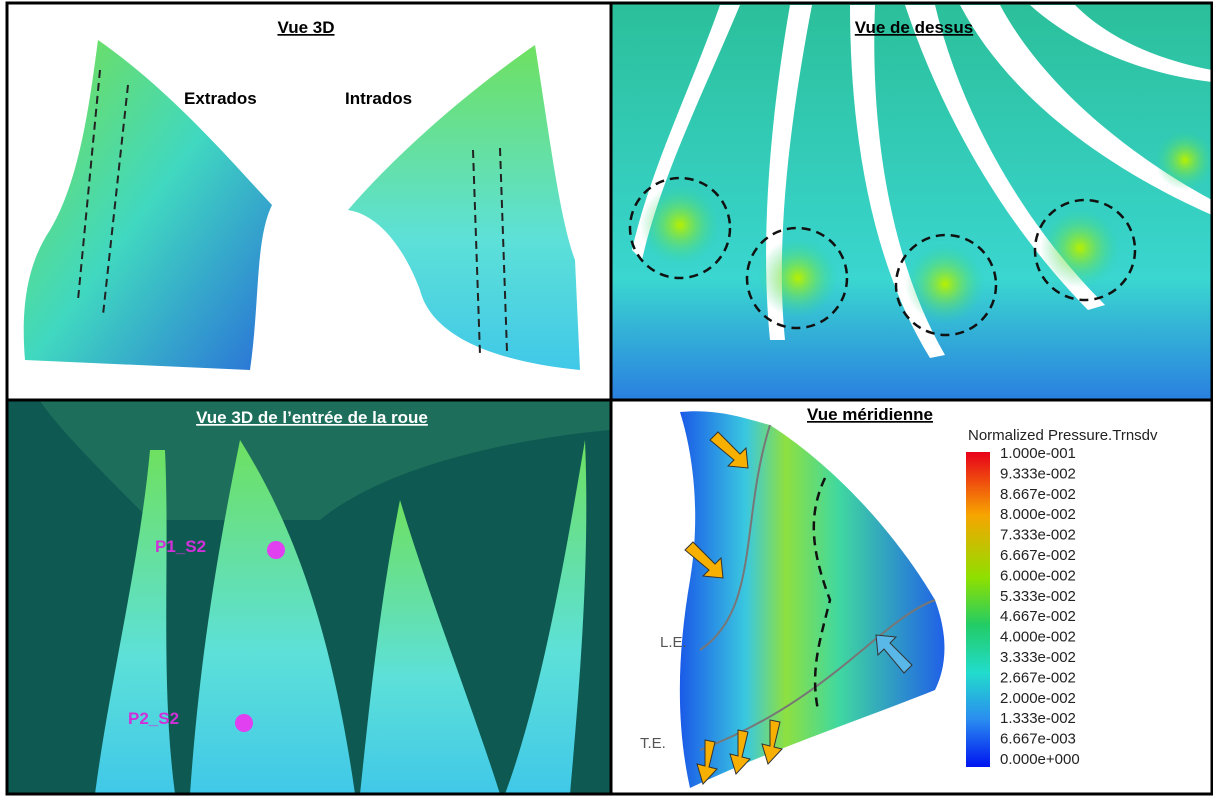  What do you see at coordinates (870, 414) in the screenshot?
I see `panel-title: Vue méridienne` at bounding box center [870, 414].